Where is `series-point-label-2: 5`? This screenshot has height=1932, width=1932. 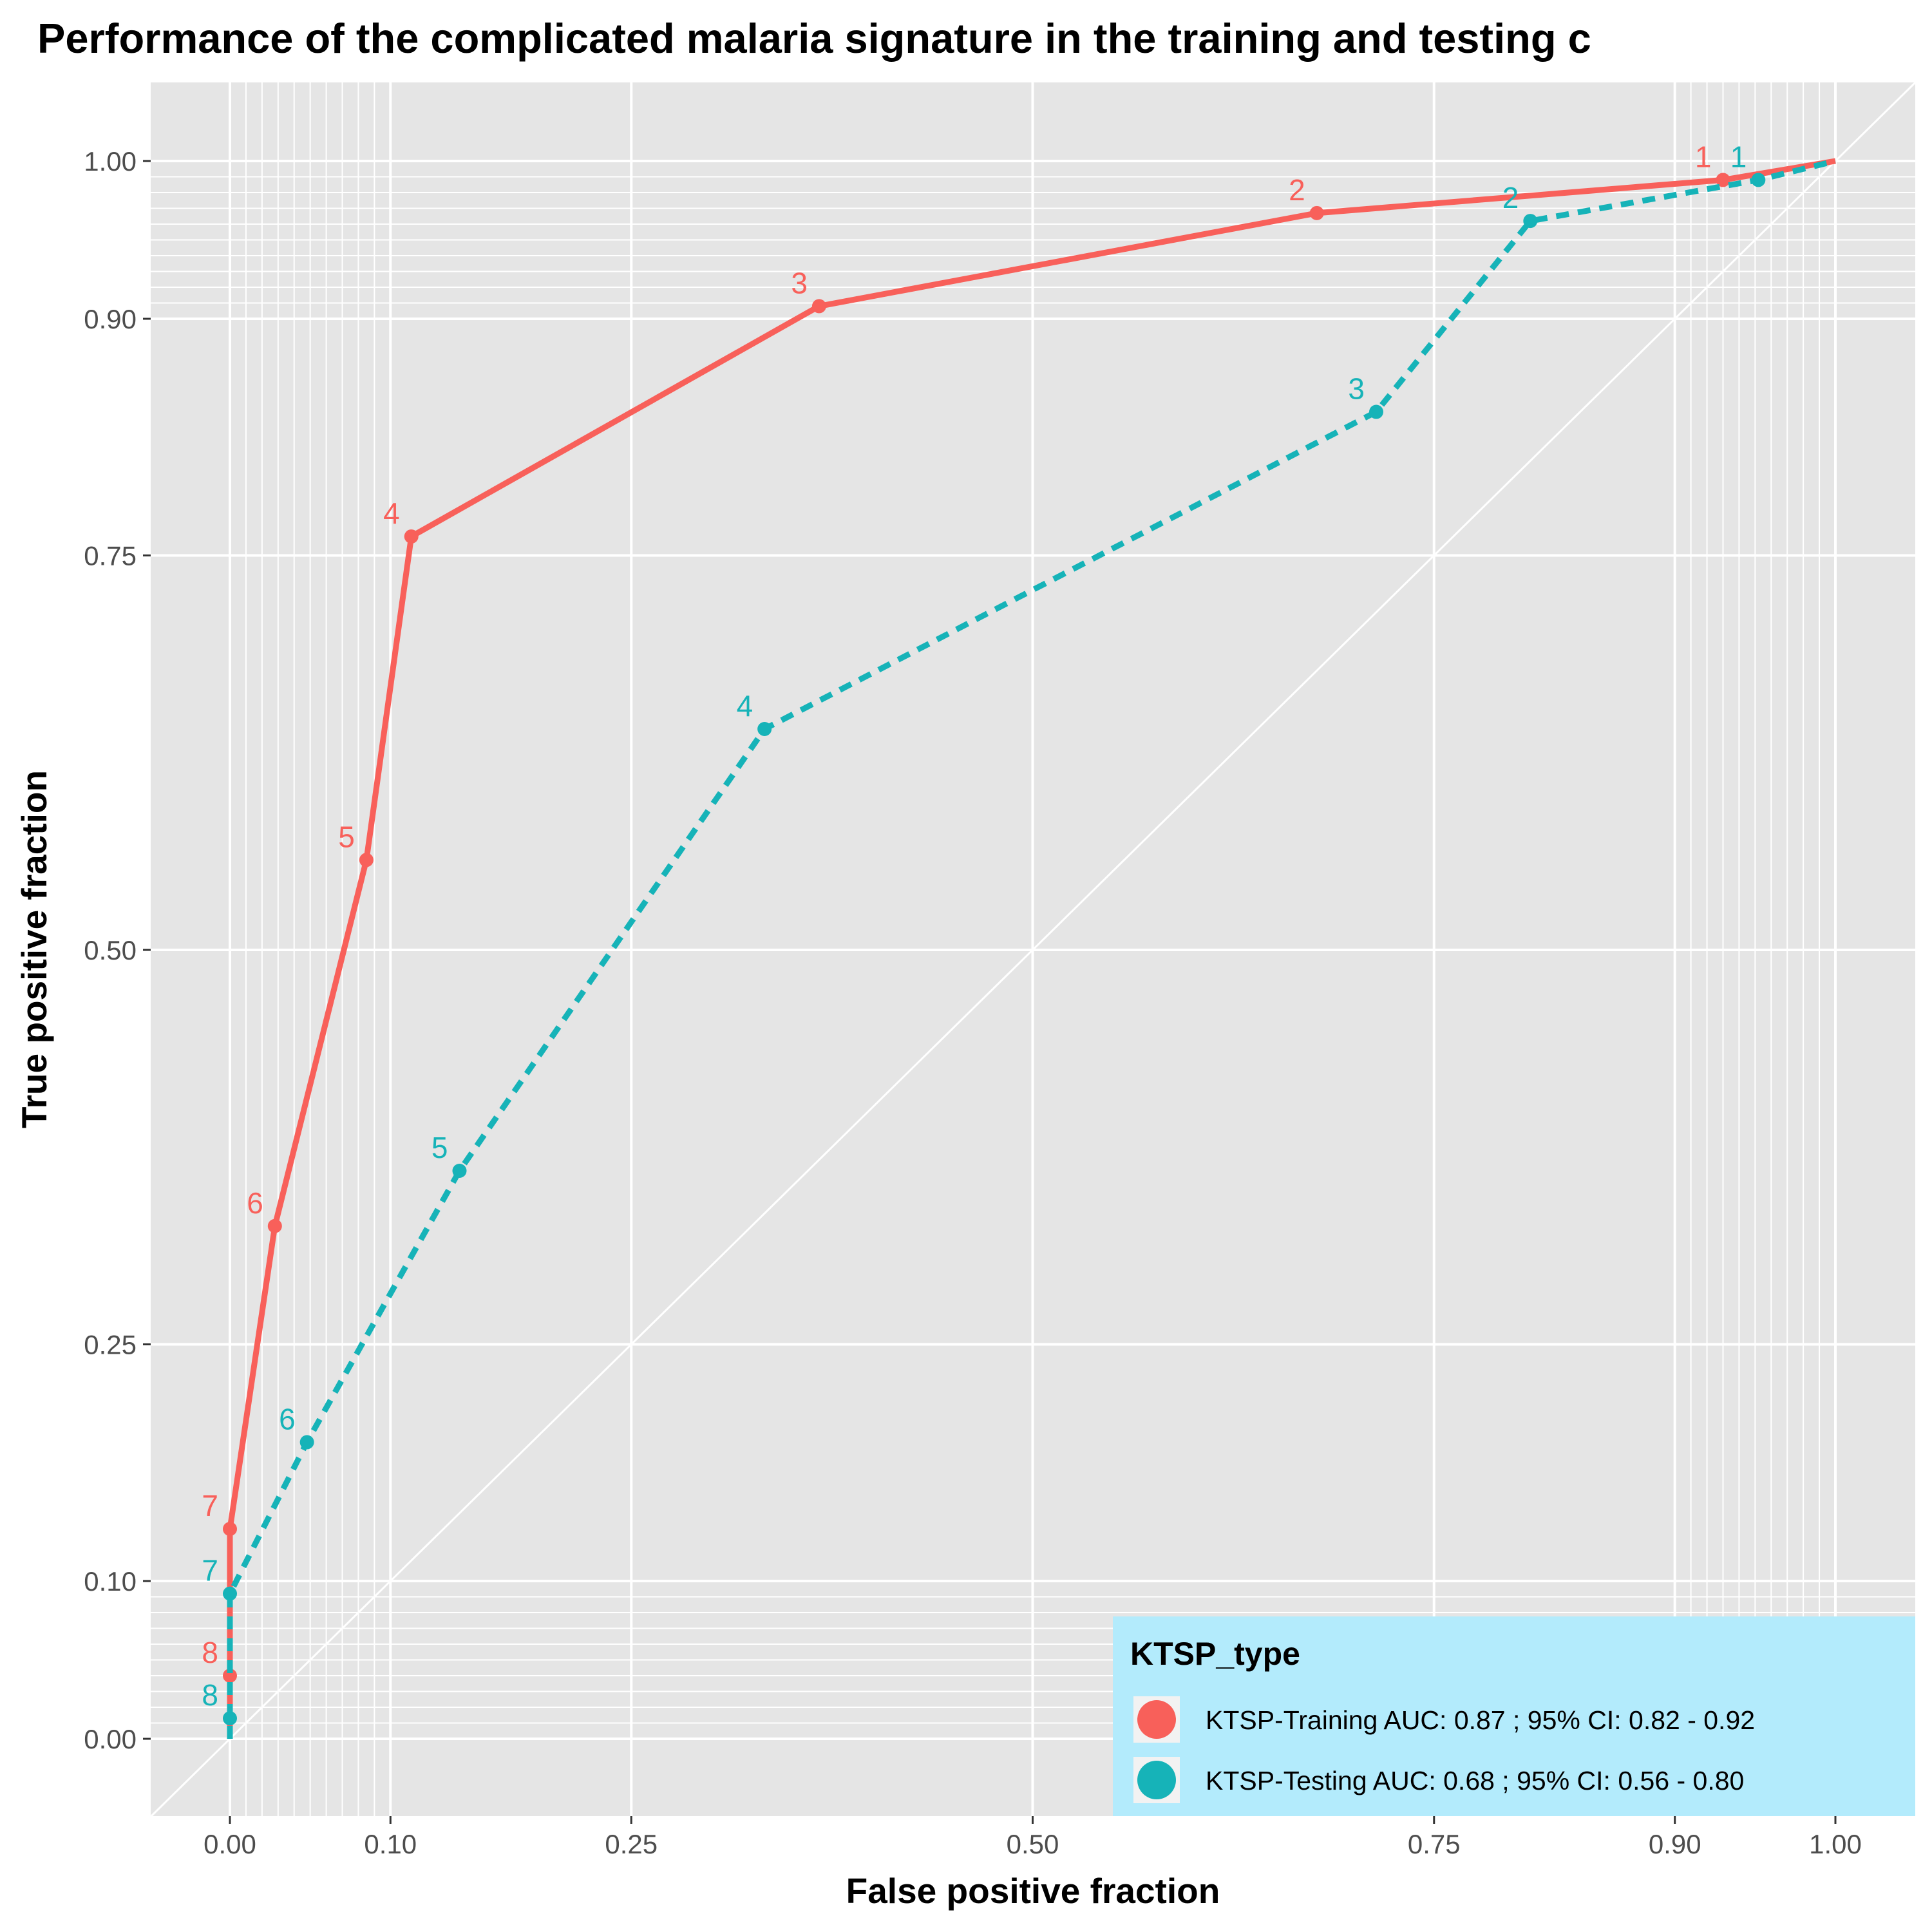
series-point-label-2: 5 is located at coordinates (439, 1147).